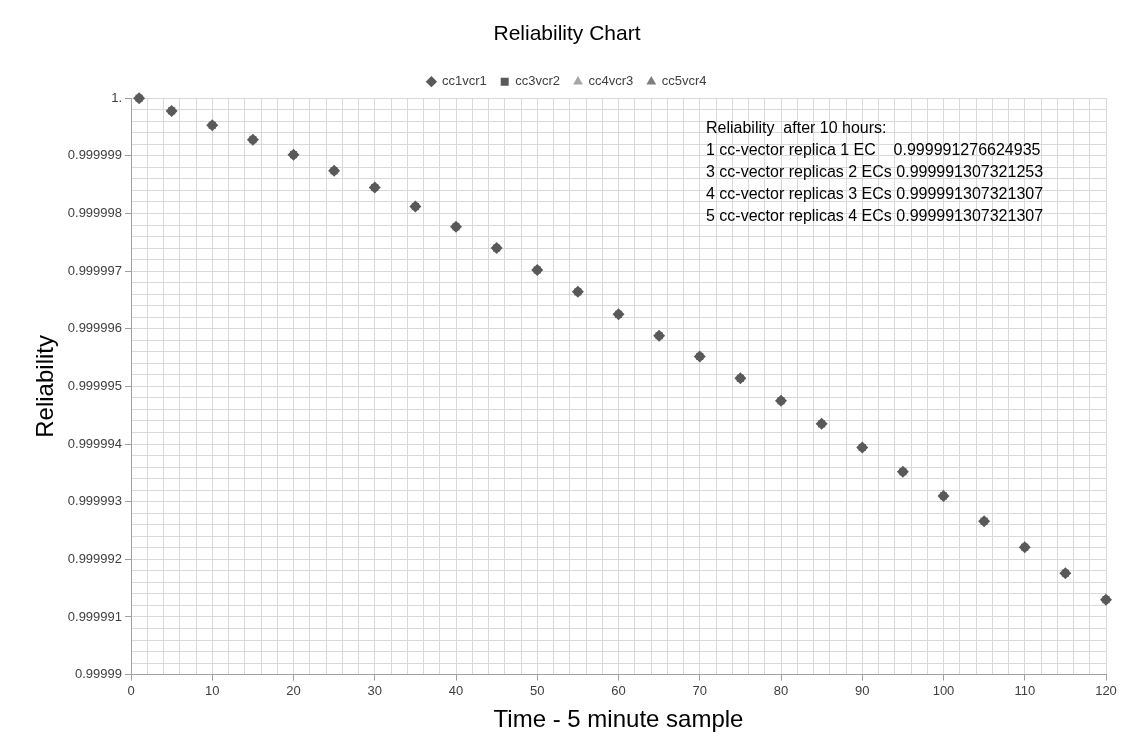  I want to click on y-tick-label: 1., so click(117, 97).